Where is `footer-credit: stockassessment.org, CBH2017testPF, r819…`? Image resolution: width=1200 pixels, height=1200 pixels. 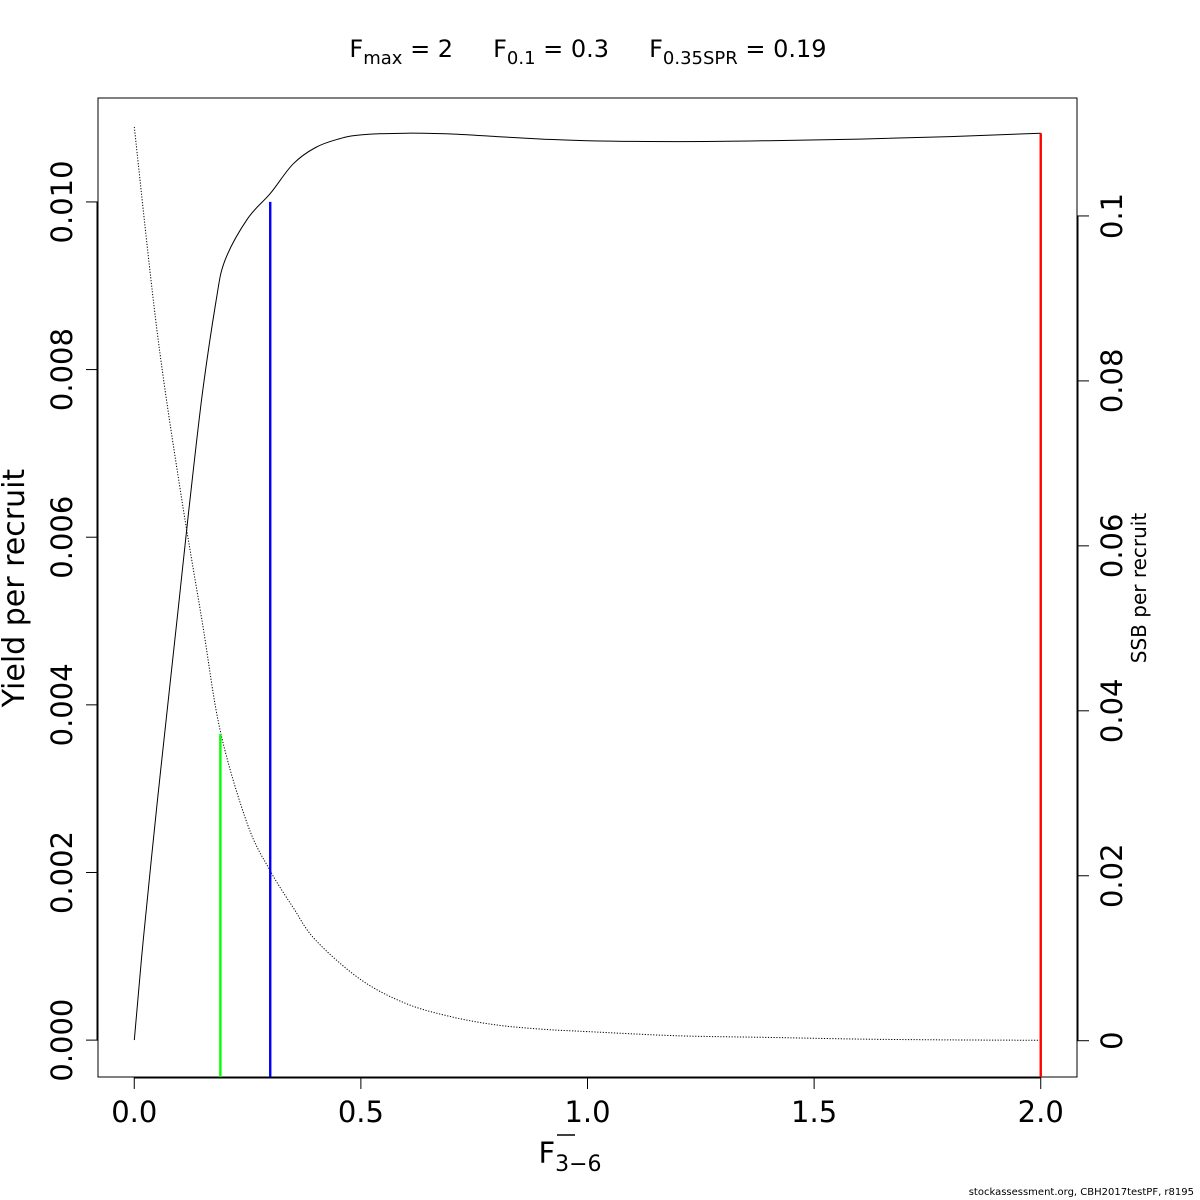 footer-credit: stockassessment.org, CBH2017testPF, r819… is located at coordinates (1081, 1192).